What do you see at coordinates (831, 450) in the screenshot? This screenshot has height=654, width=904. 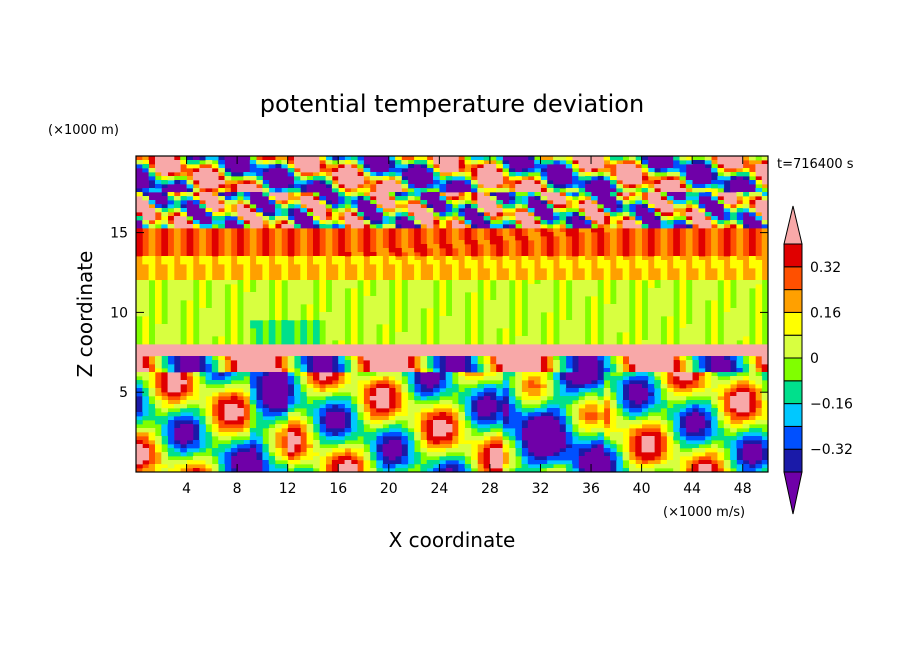 I see `colorbar-label: −0.32` at bounding box center [831, 450].